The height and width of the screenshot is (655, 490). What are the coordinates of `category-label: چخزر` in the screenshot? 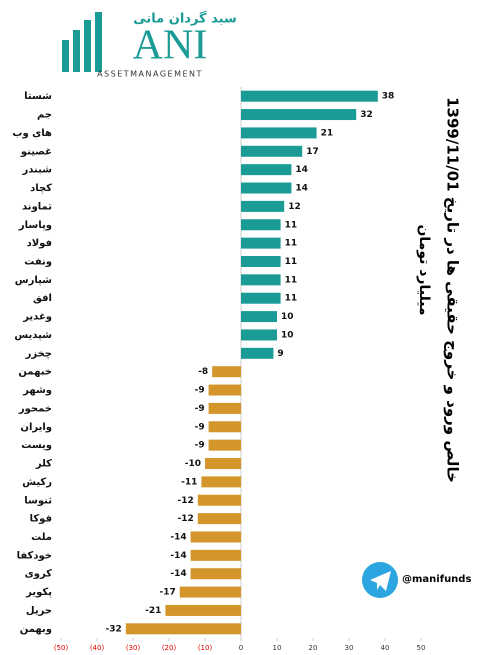 It's located at (38, 353).